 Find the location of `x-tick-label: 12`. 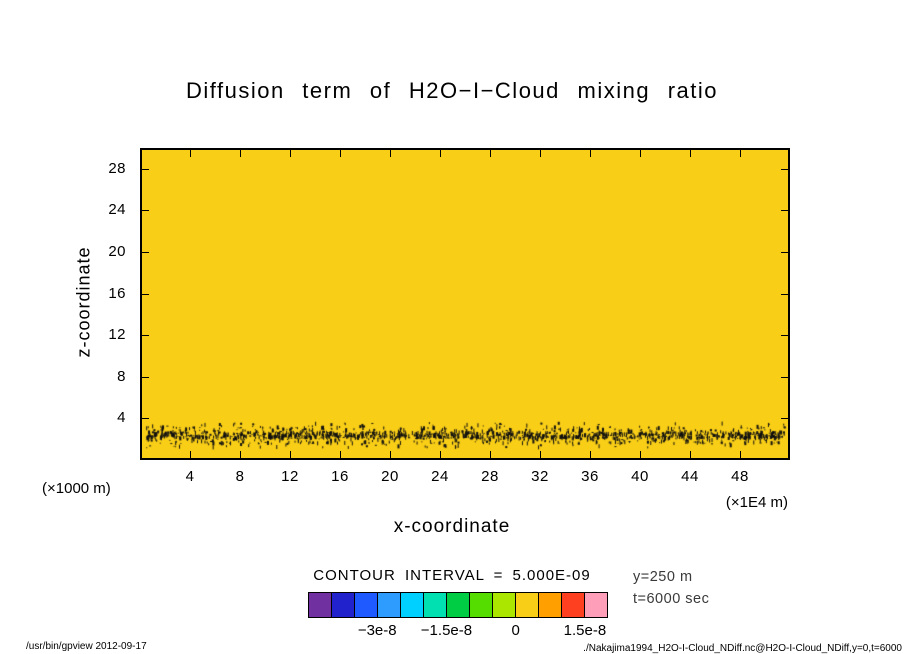

x-tick-label: 12 is located at coordinates (290, 476).